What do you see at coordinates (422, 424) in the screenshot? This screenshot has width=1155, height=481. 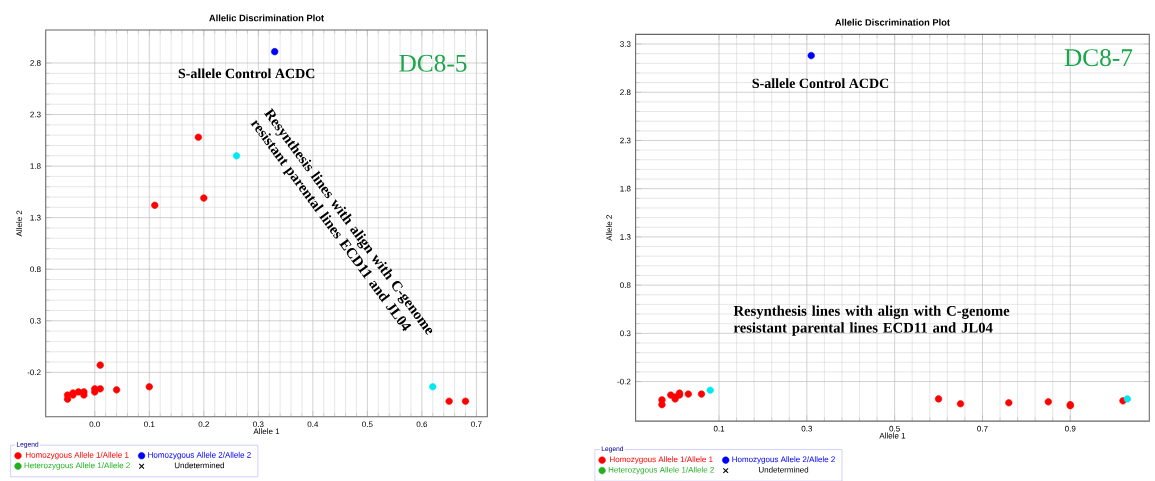 I see `x-tick-label: 0.6` at bounding box center [422, 424].